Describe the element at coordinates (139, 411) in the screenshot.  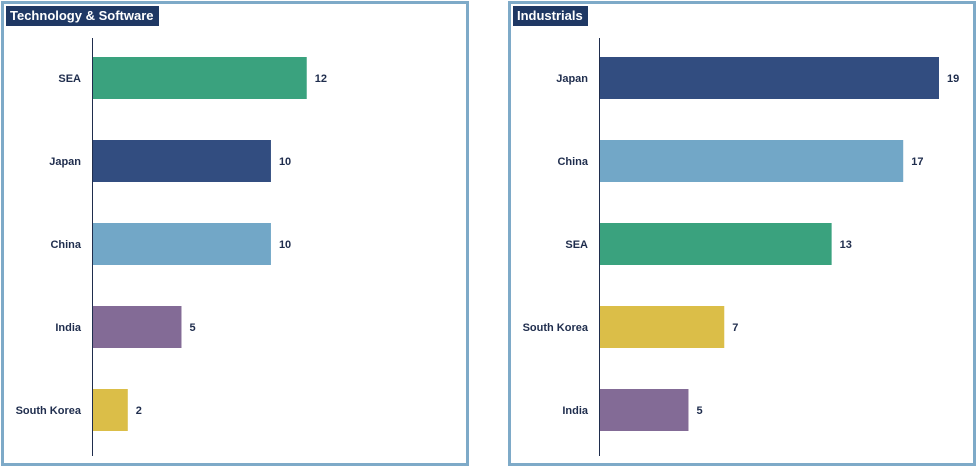
I see `data-label: 2` at that location.